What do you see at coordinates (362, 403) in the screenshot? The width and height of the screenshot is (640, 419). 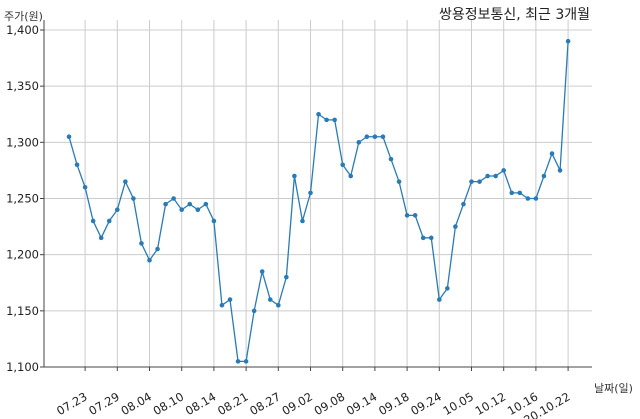 I see `x-tick-label: 09.14` at bounding box center [362, 403].